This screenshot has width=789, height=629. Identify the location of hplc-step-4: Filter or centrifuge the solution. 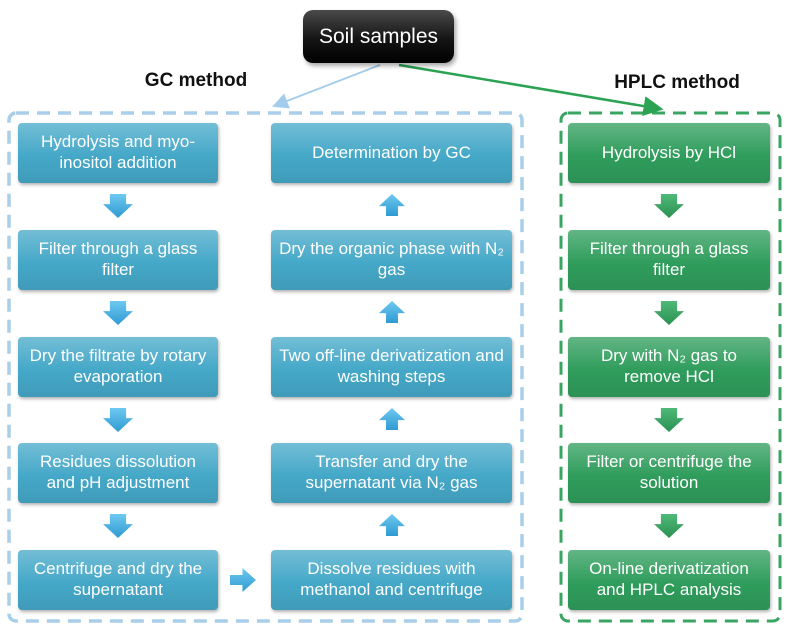
(669, 473).